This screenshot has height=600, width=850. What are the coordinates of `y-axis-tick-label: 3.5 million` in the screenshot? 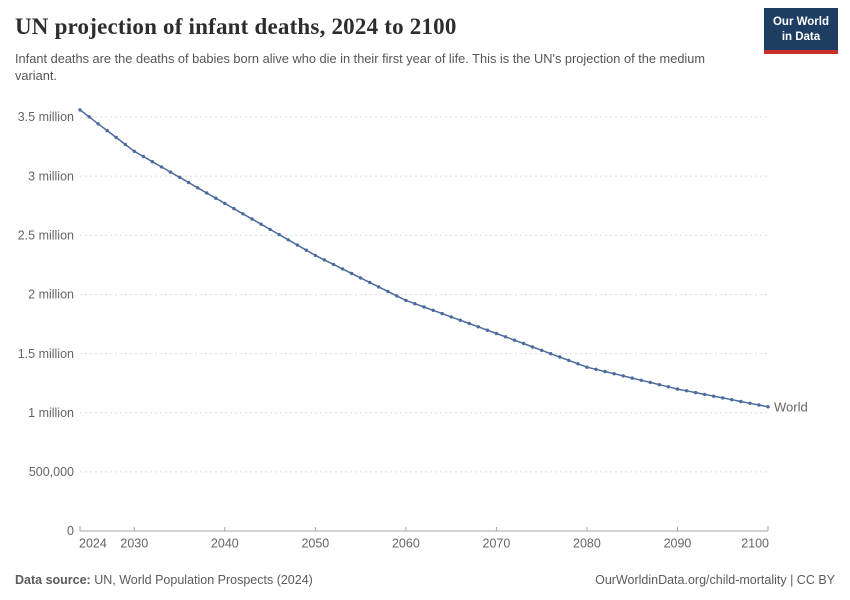 It's located at (46, 117).